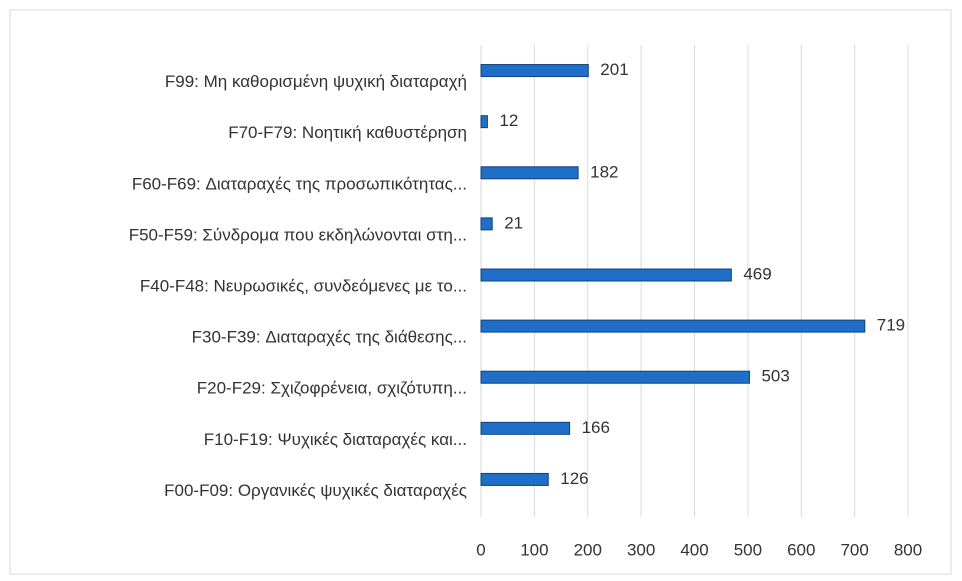  I want to click on data-label: 469, so click(757, 273).